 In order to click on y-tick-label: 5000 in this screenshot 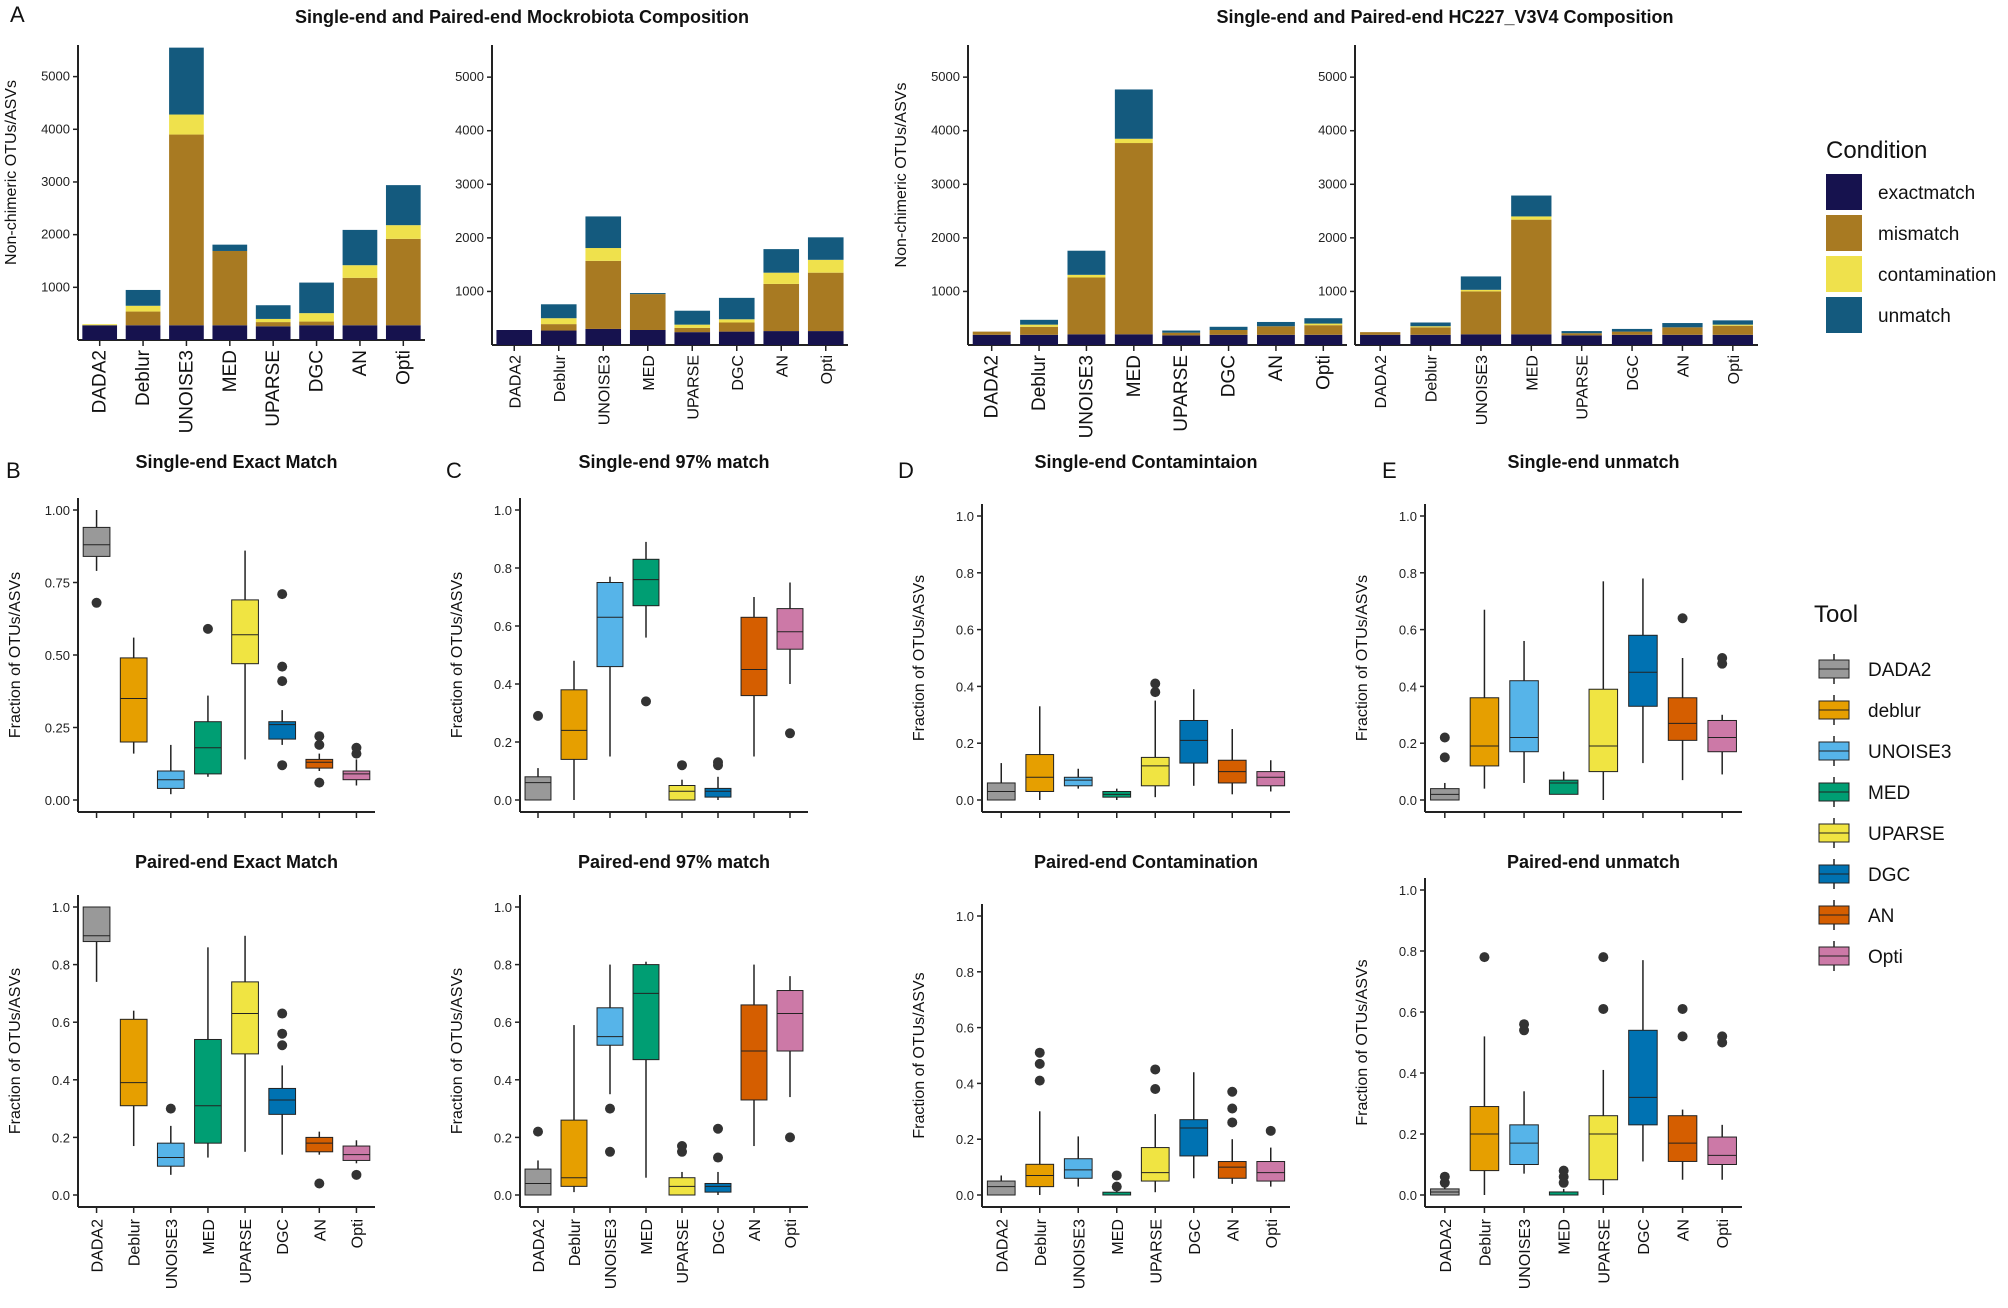, I will do `click(945, 76)`.